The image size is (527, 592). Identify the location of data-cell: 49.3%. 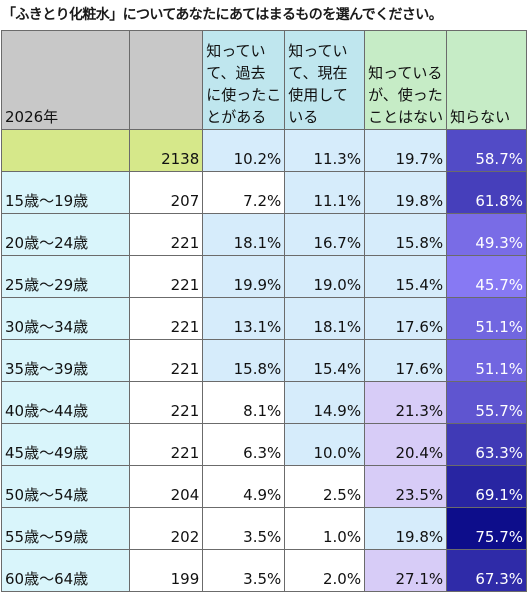
(486, 234).